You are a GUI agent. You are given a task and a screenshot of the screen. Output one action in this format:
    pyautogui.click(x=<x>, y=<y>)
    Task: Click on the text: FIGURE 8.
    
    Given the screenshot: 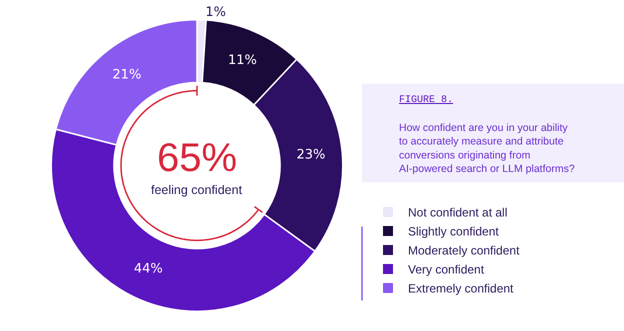 What is the action you would take?
    pyautogui.click(x=426, y=100)
    